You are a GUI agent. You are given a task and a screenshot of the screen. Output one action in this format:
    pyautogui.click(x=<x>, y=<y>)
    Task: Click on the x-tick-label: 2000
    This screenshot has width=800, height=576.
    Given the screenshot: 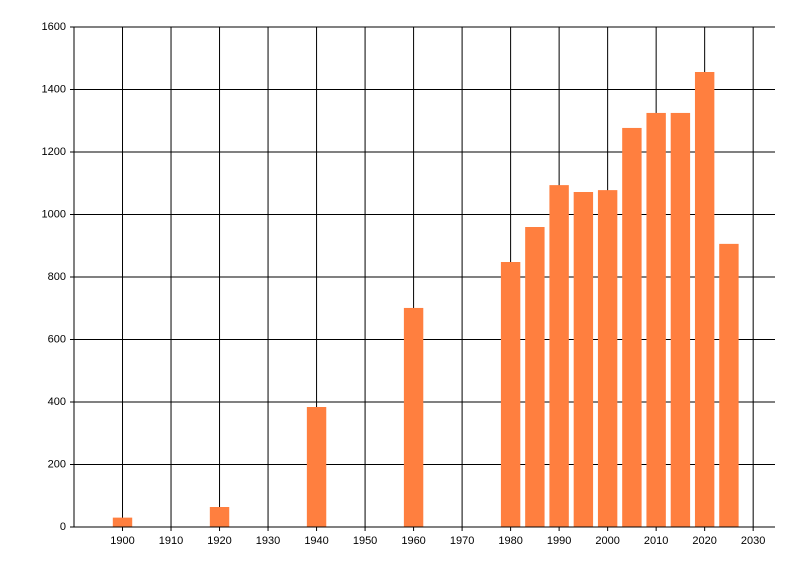 What is the action you would take?
    pyautogui.click(x=607, y=541)
    